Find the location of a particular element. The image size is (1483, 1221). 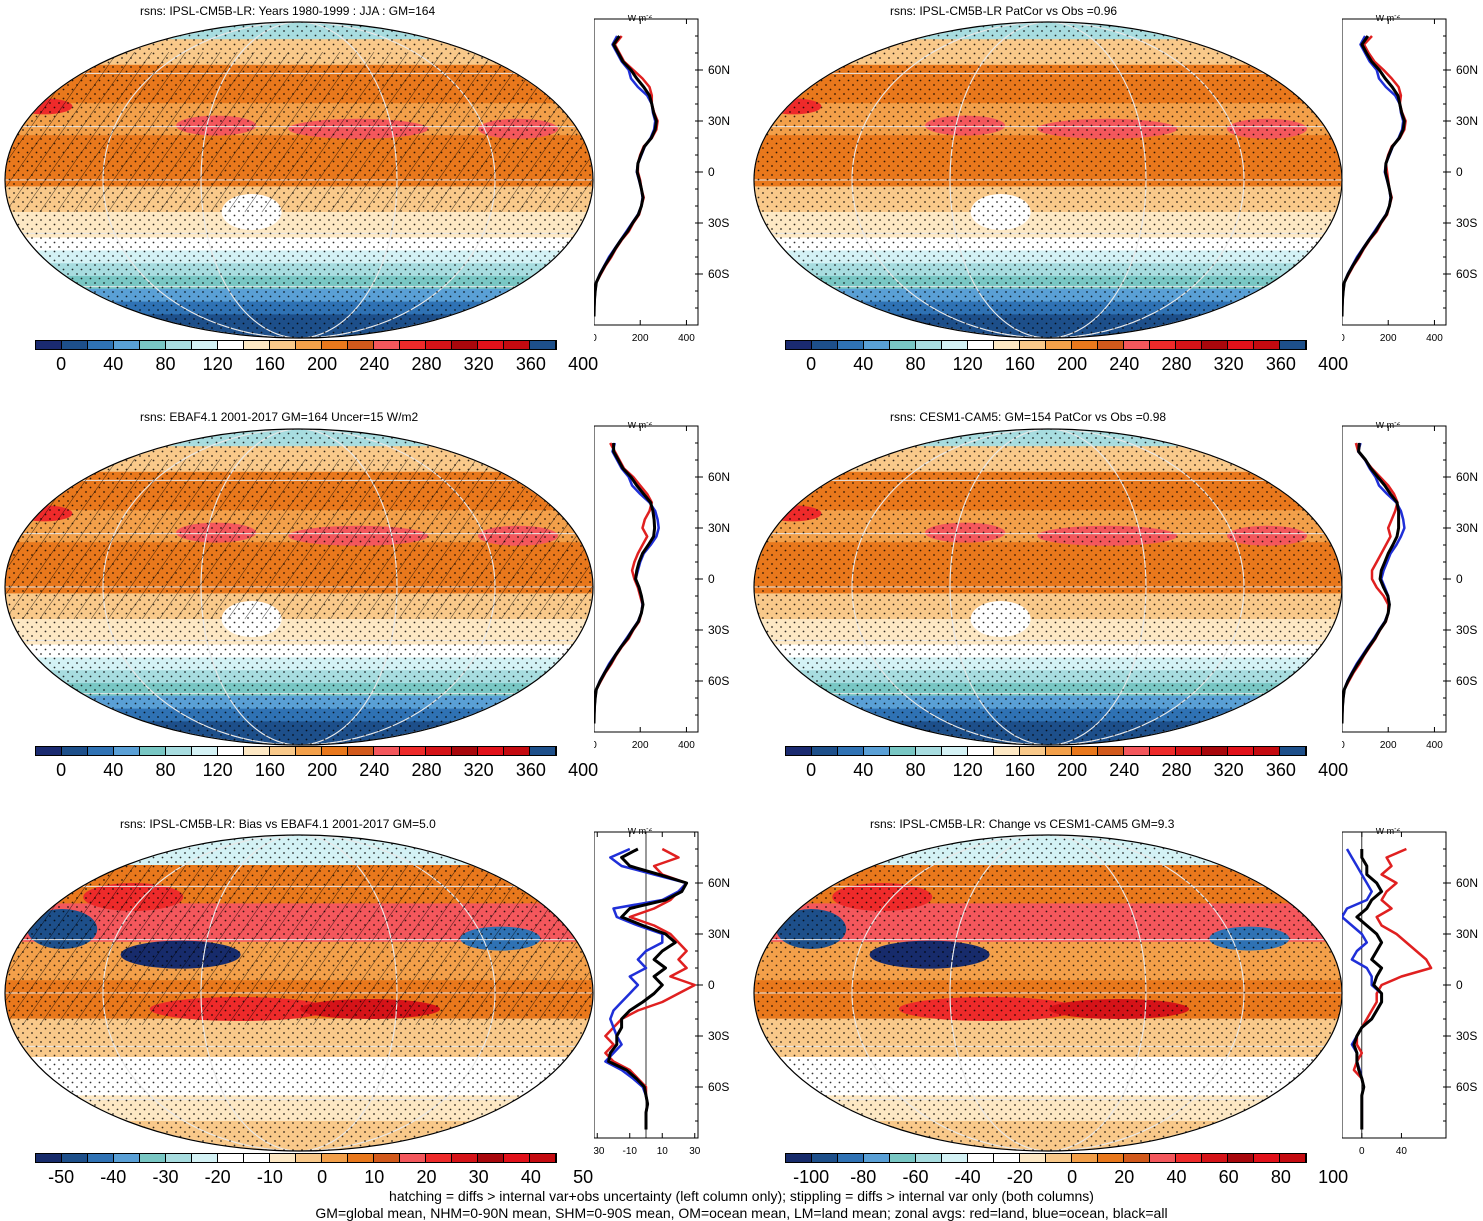

x-tick-label: -30 is located at coordinates (599, 1151).